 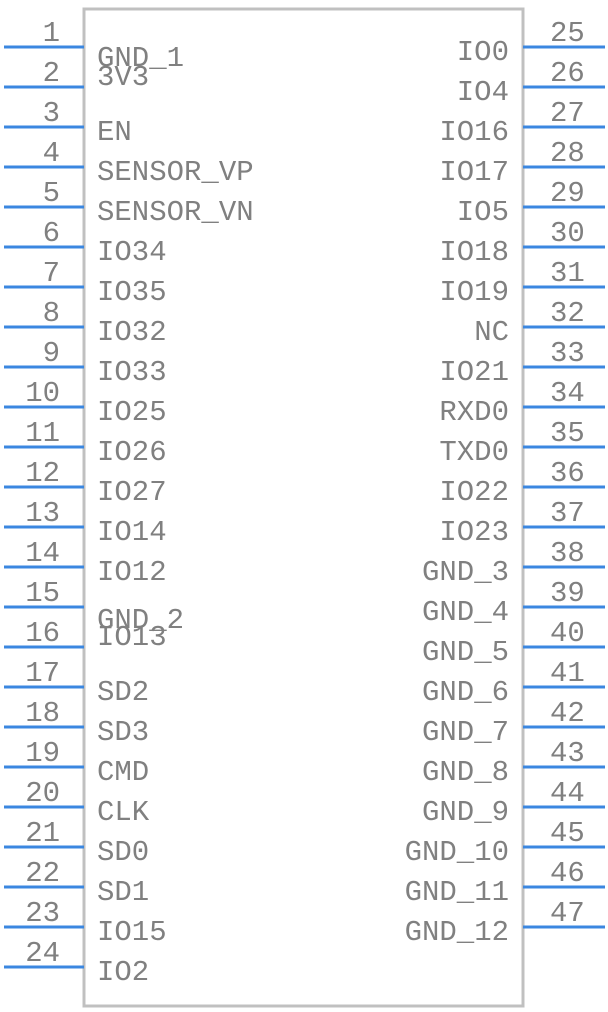 I want to click on pin-8: 8 IO32, so click(x=85, y=323).